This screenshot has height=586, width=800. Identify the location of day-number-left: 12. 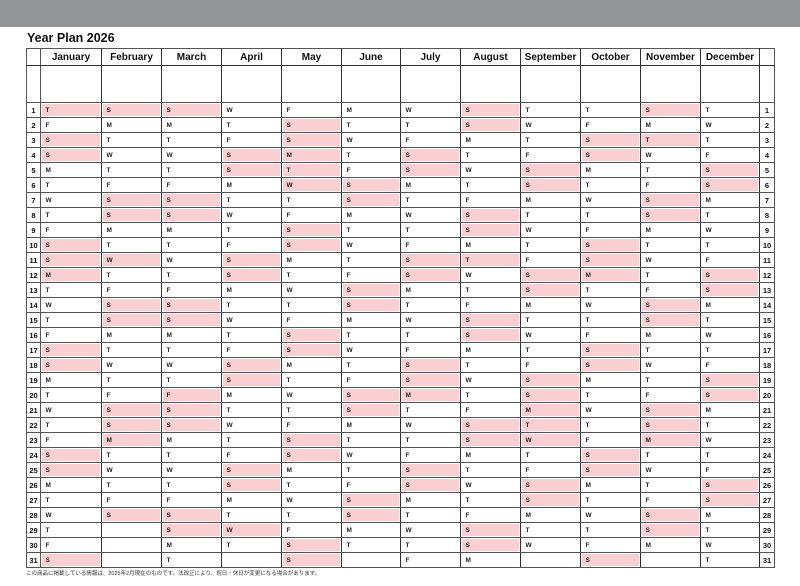
(33, 275).